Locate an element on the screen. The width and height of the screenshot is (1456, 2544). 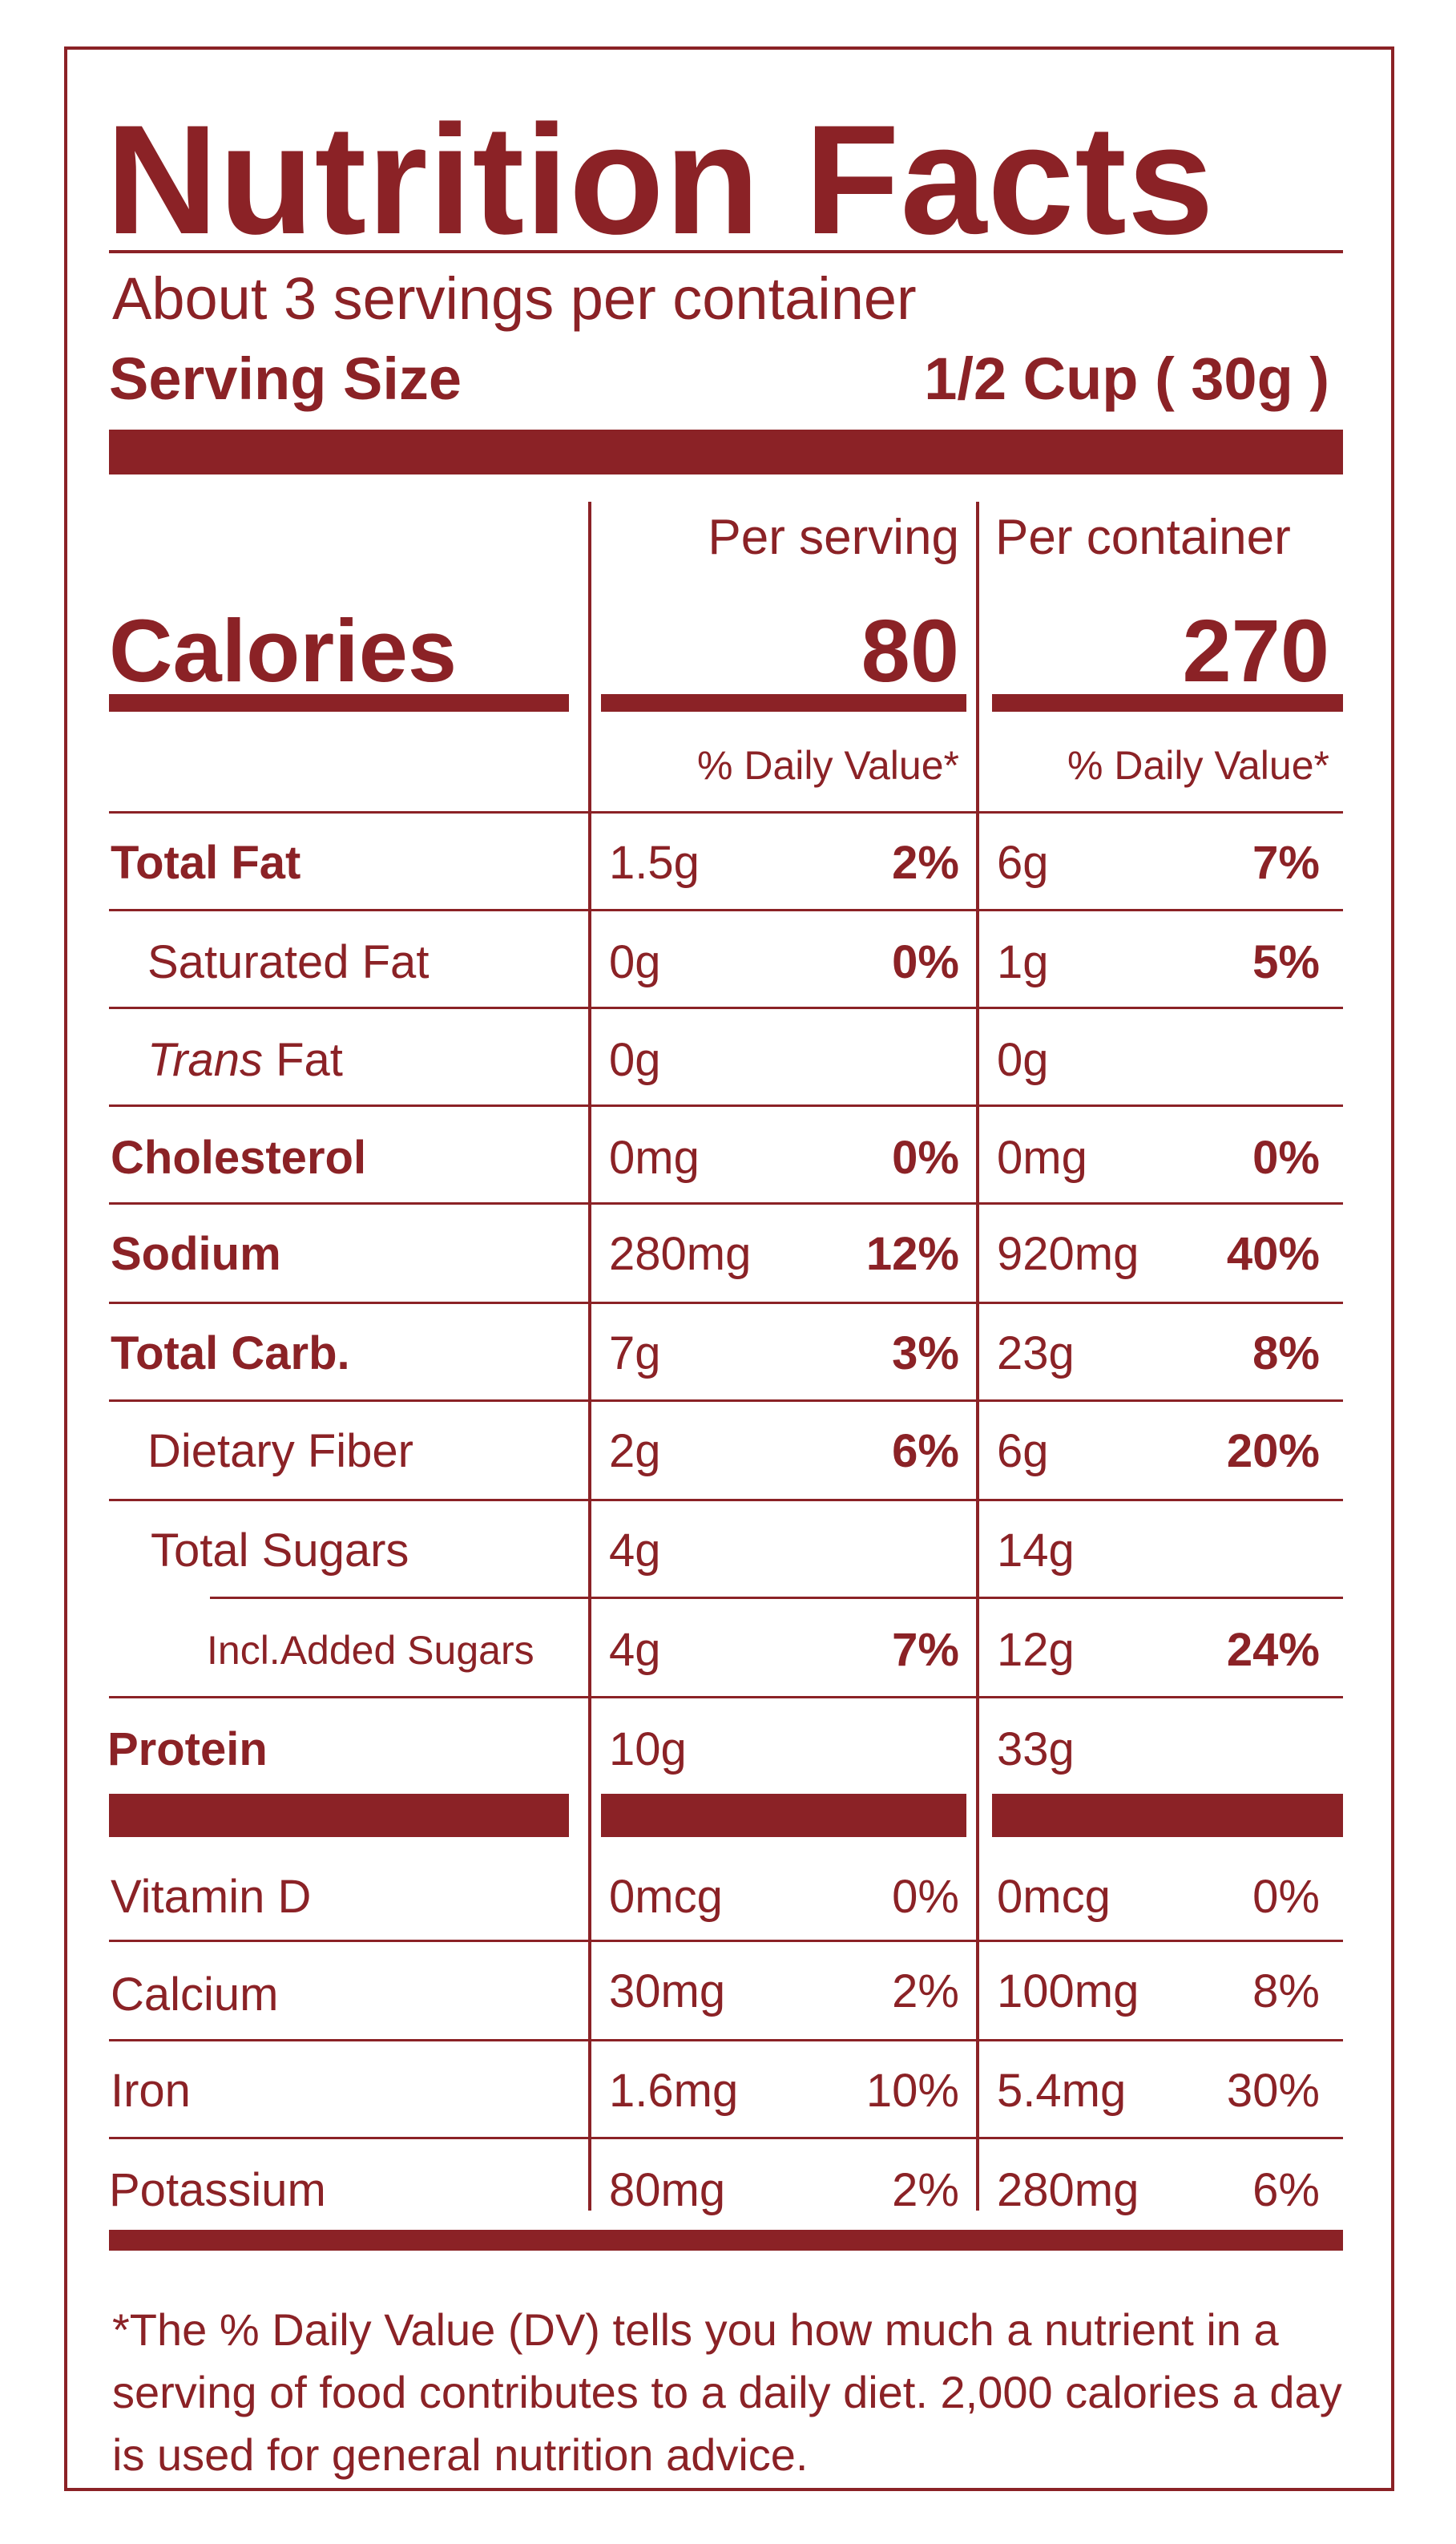
total-fat-container-dv: 7% is located at coordinates (1286, 863).